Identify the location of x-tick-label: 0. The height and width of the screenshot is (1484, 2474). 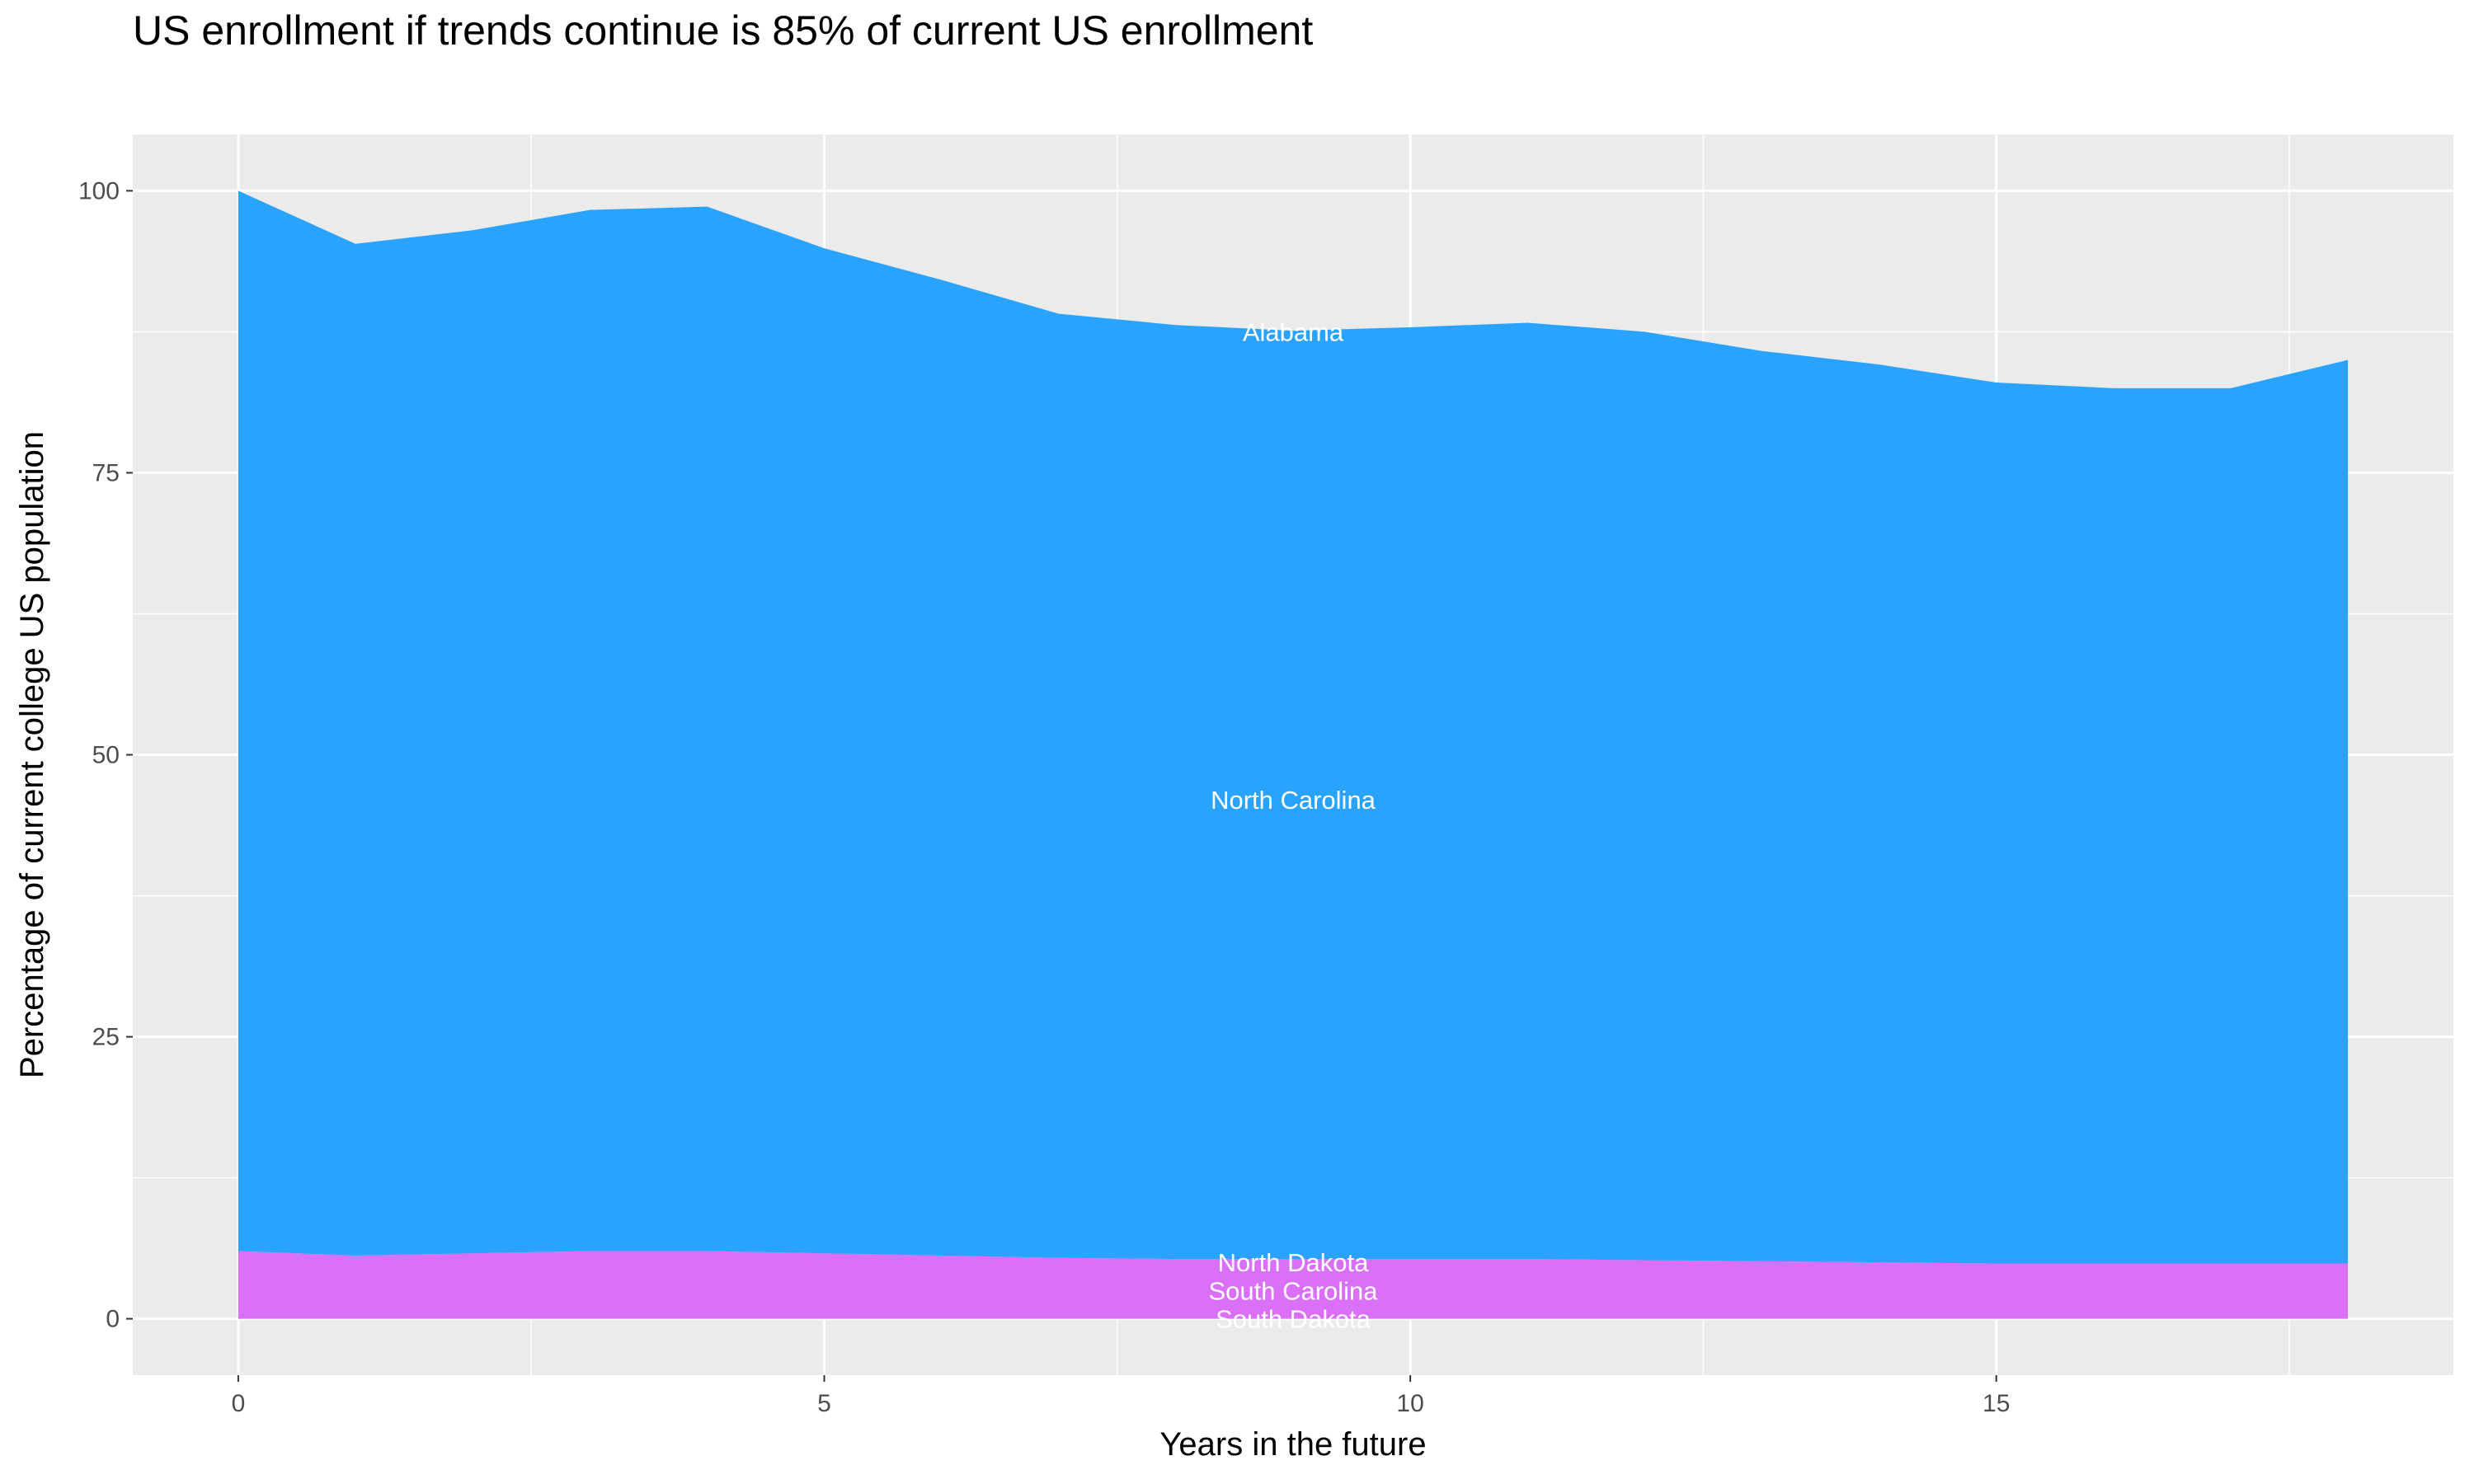
(239, 1403).